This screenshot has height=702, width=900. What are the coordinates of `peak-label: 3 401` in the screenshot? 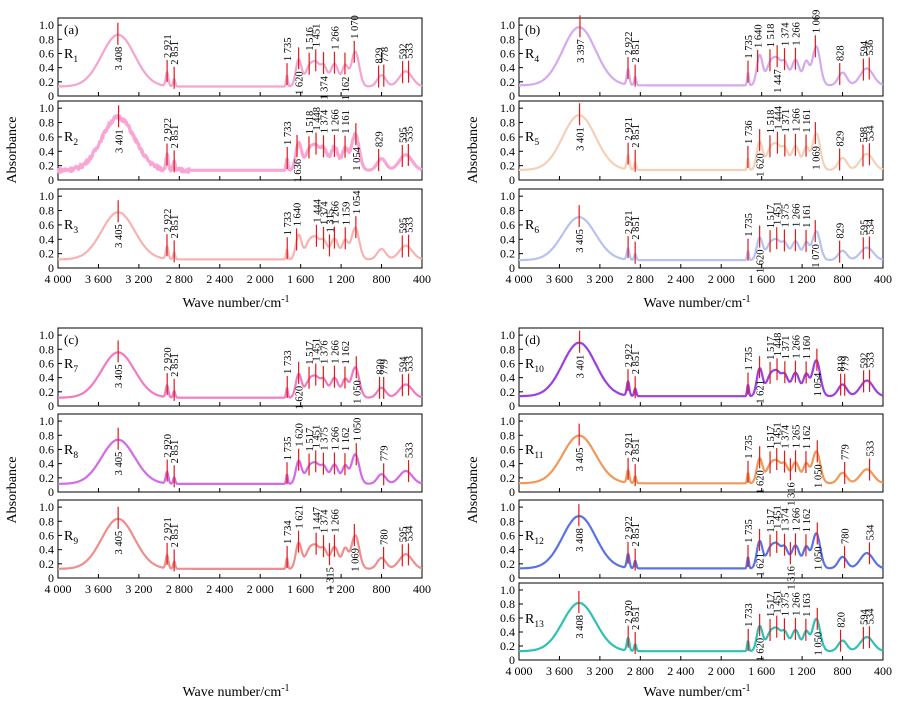 It's located at (581, 367).